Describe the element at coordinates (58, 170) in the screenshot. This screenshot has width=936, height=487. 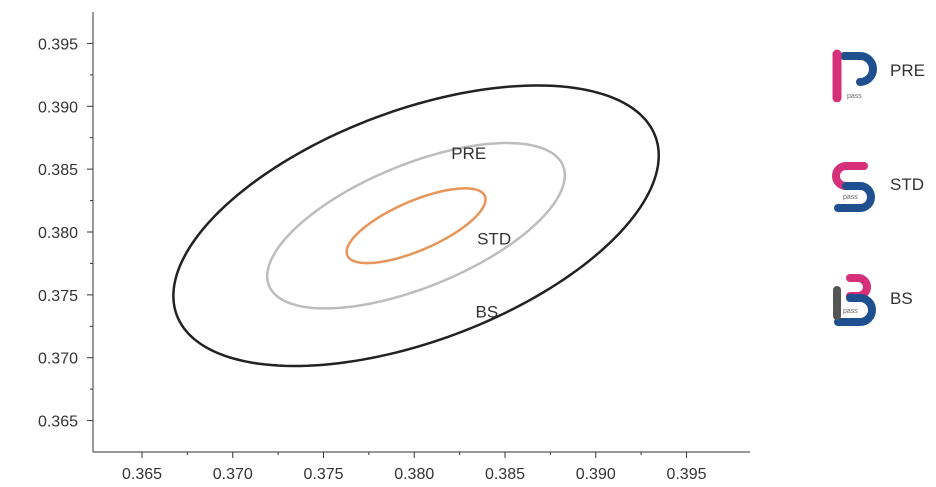
I see `y-tick-label: 0.385` at that location.